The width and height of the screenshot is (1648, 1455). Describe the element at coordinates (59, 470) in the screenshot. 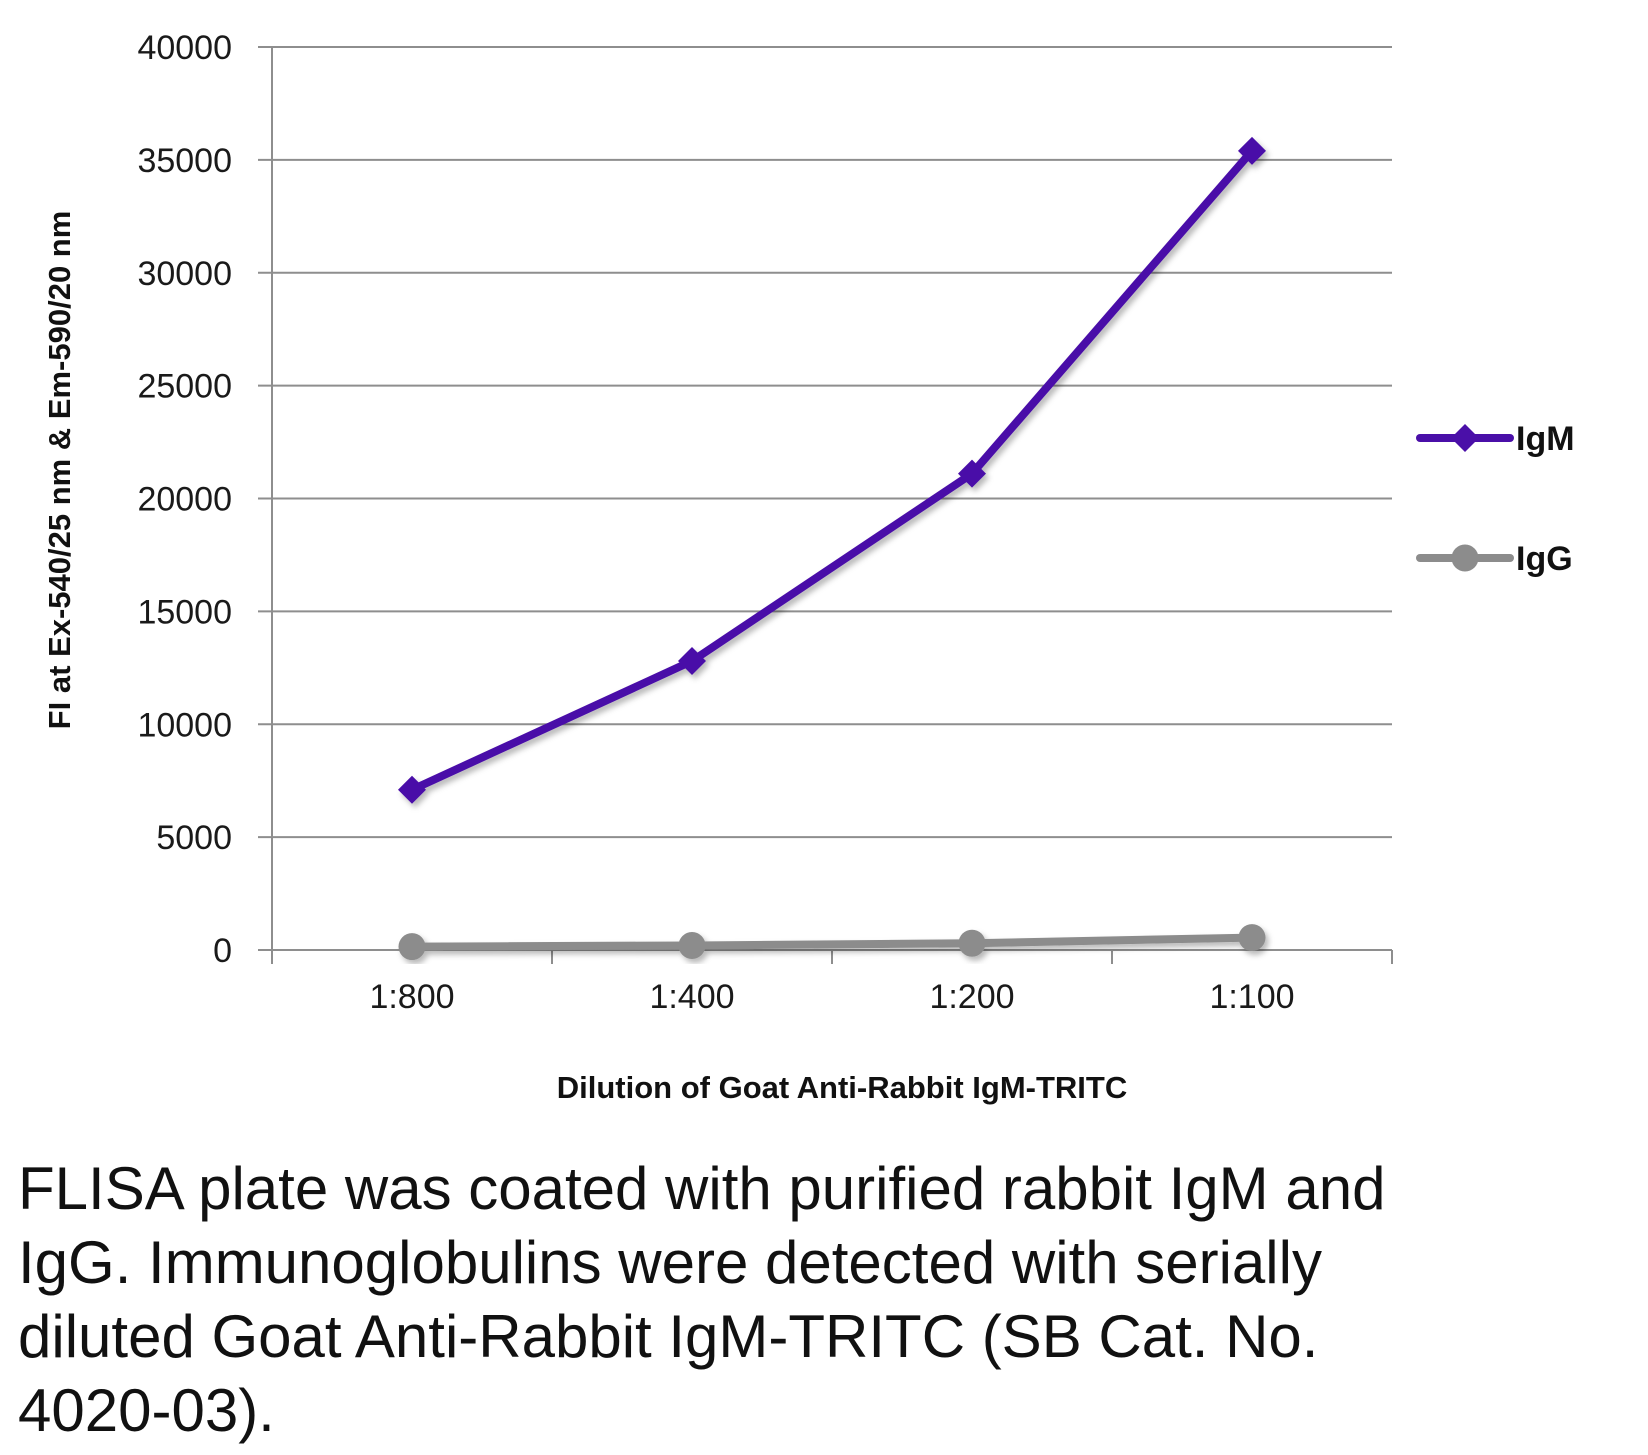

I see `y-axis-title: FI at Ex-540/25 nm & Em-590/20 nm` at that location.